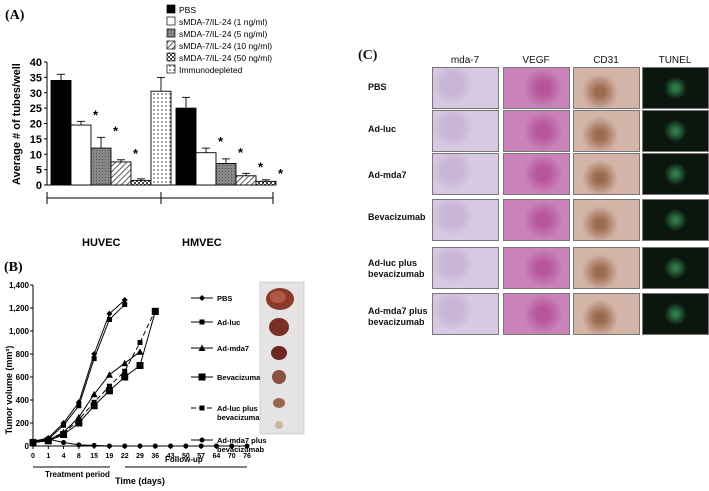 The height and width of the screenshot is (491, 709). Describe the element at coordinates (36, 125) in the screenshot. I see `a-ytick-label: 20` at that location.